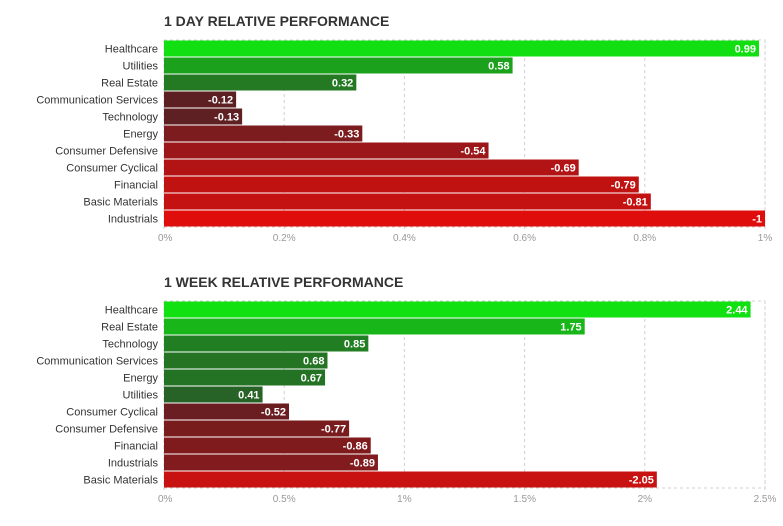  Describe the element at coordinates (284, 282) in the screenshot. I see `chart-title-1week: 1 WEEK RELATIVE PERFORMANCE` at that location.